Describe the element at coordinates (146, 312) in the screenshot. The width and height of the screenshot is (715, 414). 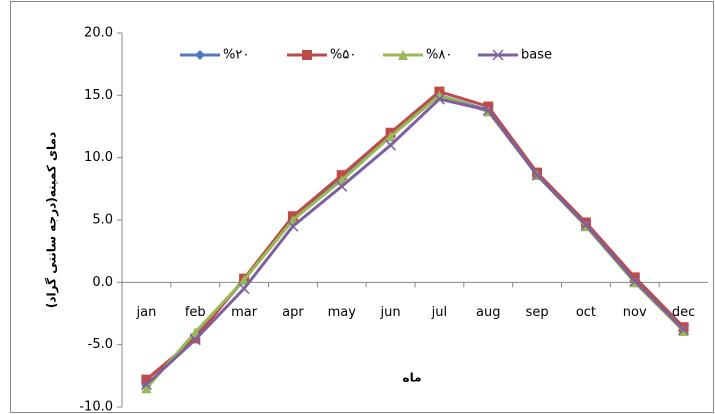
I see `x-tick-label: jan` at that location.